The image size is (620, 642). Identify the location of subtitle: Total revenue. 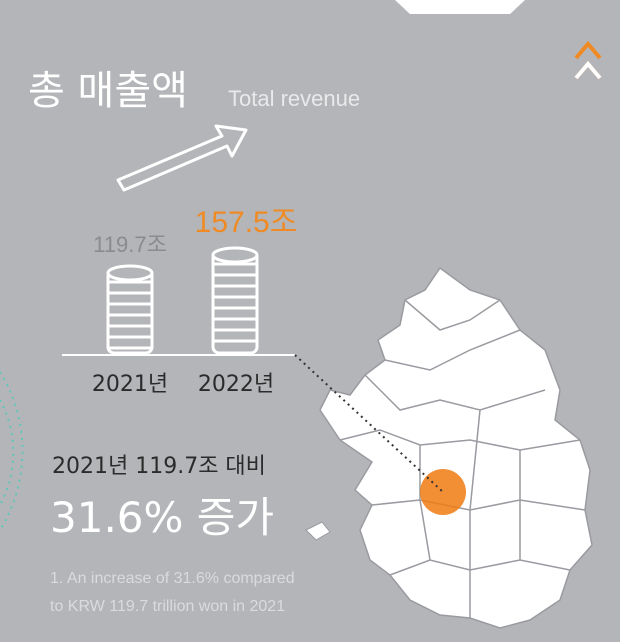
(294, 98).